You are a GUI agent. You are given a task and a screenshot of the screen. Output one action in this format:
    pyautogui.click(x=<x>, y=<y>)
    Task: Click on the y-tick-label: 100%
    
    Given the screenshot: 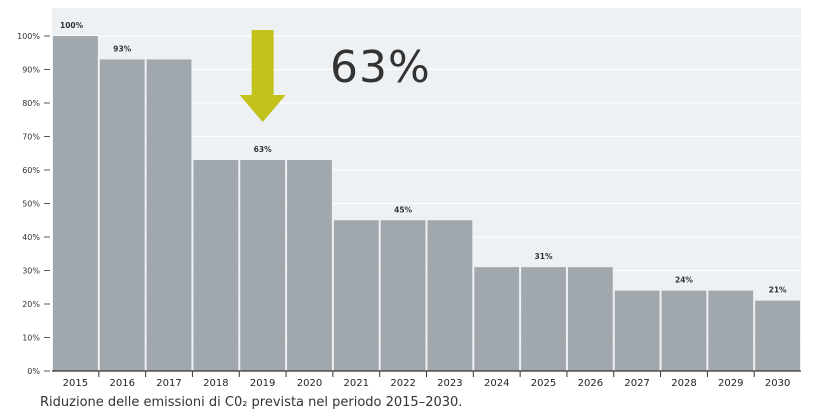 What is the action you would take?
    pyautogui.click(x=28, y=36)
    